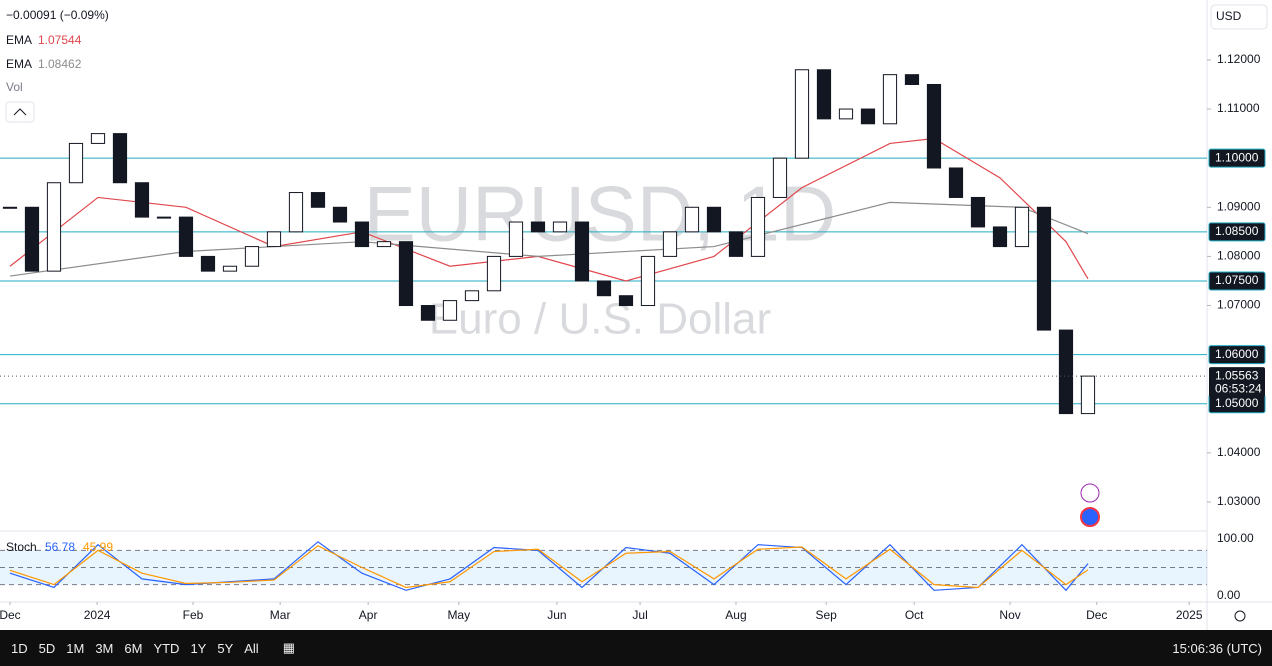 Image resolution: width=1272 pixels, height=666 pixels. I want to click on stoch-name: Stoch, so click(21, 547).